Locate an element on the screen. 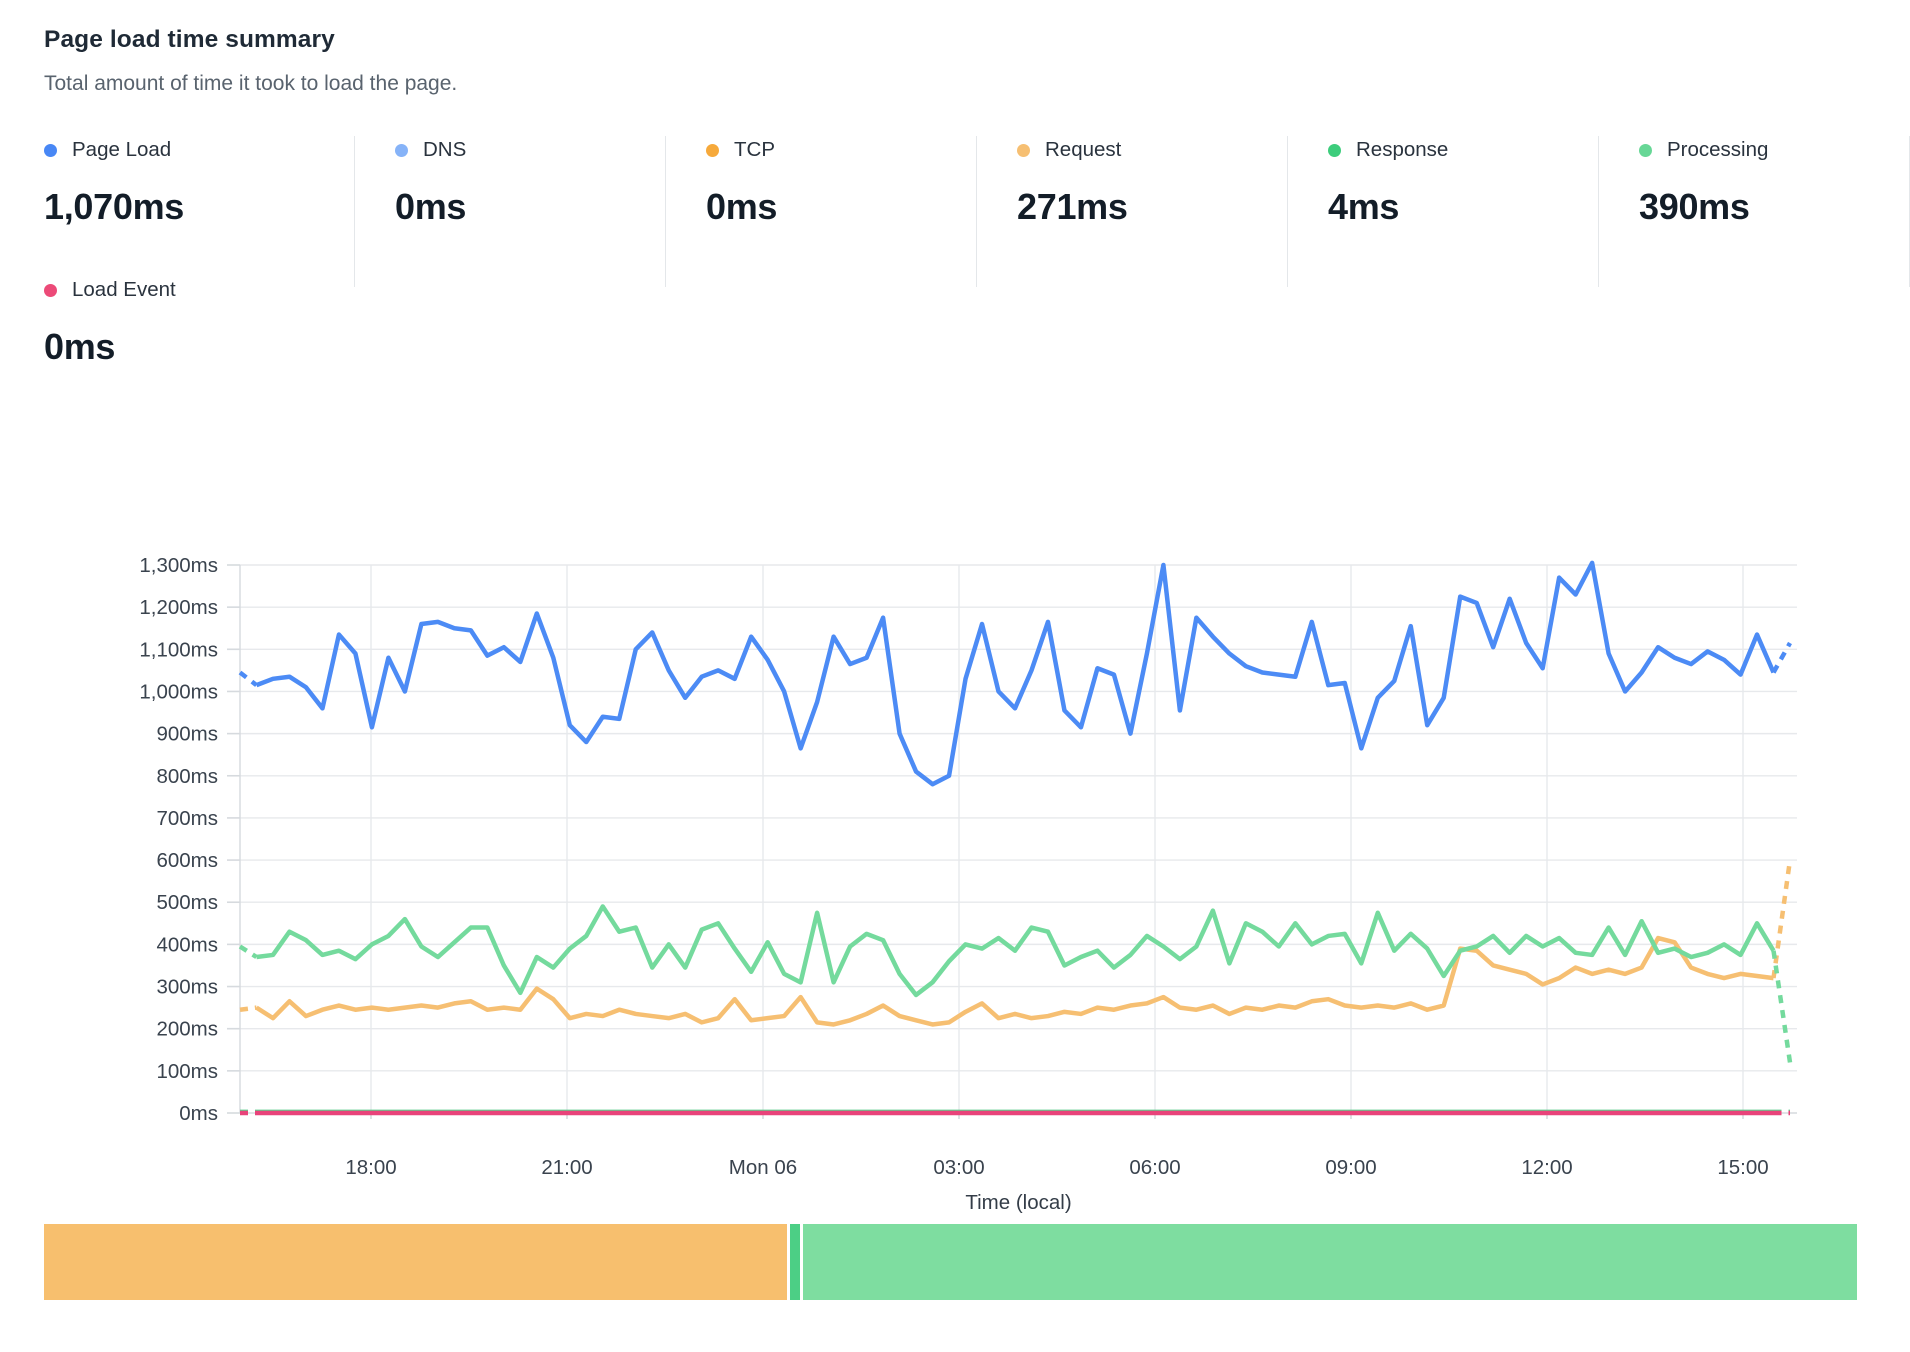  x-axis-label: 06:00 is located at coordinates (1154, 1167).